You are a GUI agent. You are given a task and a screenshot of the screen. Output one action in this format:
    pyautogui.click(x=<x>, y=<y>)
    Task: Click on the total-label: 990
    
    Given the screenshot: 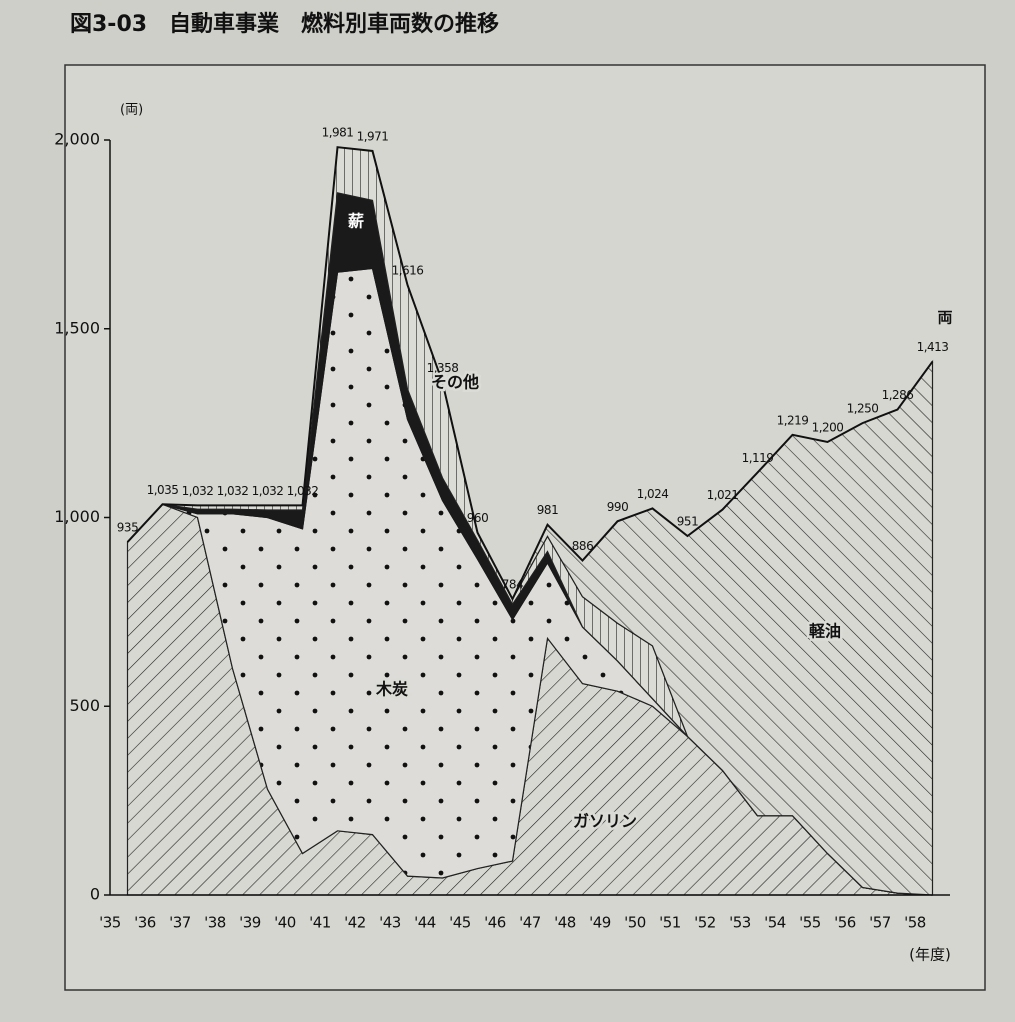 What is the action you would take?
    pyautogui.click(x=617, y=507)
    